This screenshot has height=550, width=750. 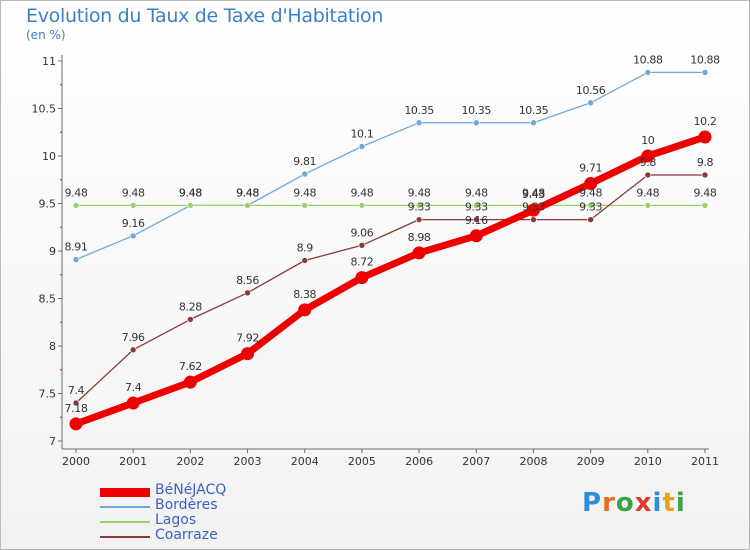 What do you see at coordinates (592, 503) in the screenshot?
I see `logo-letter: P` at bounding box center [592, 503].